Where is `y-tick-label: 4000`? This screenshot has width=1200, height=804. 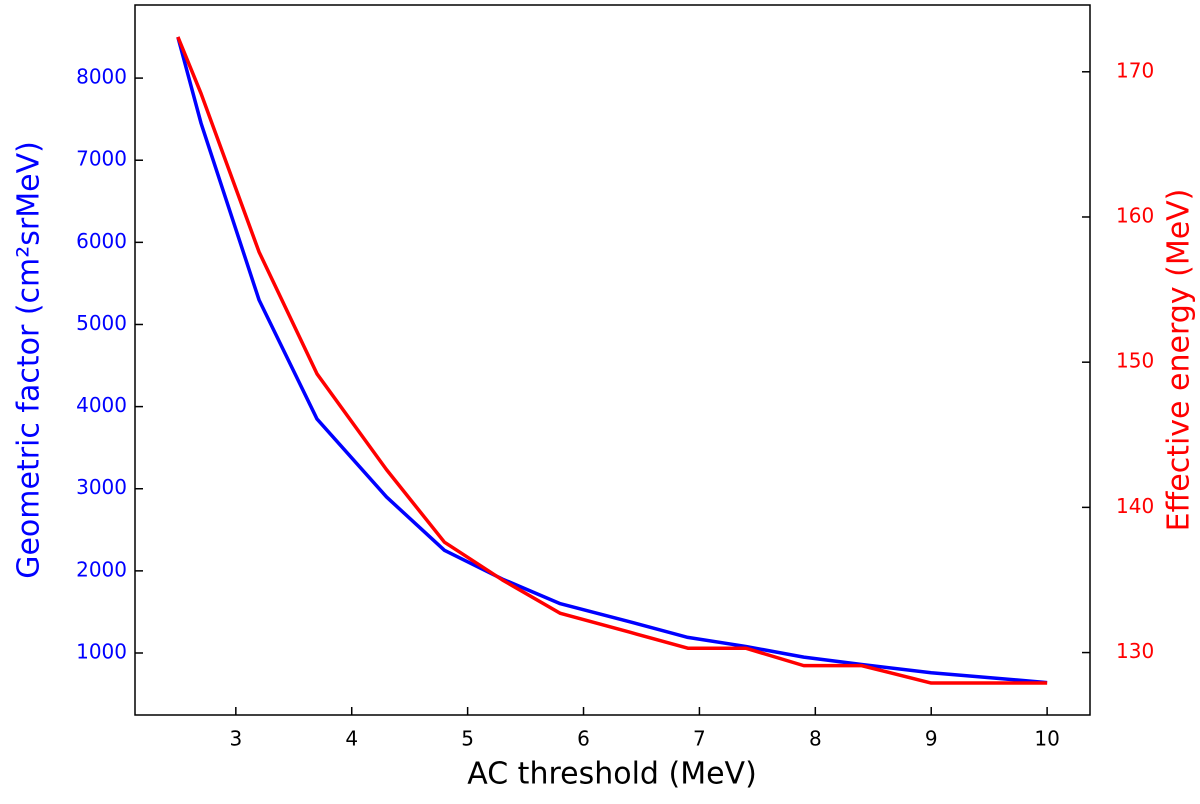
y-tick-label: 4000 is located at coordinates (101, 405).